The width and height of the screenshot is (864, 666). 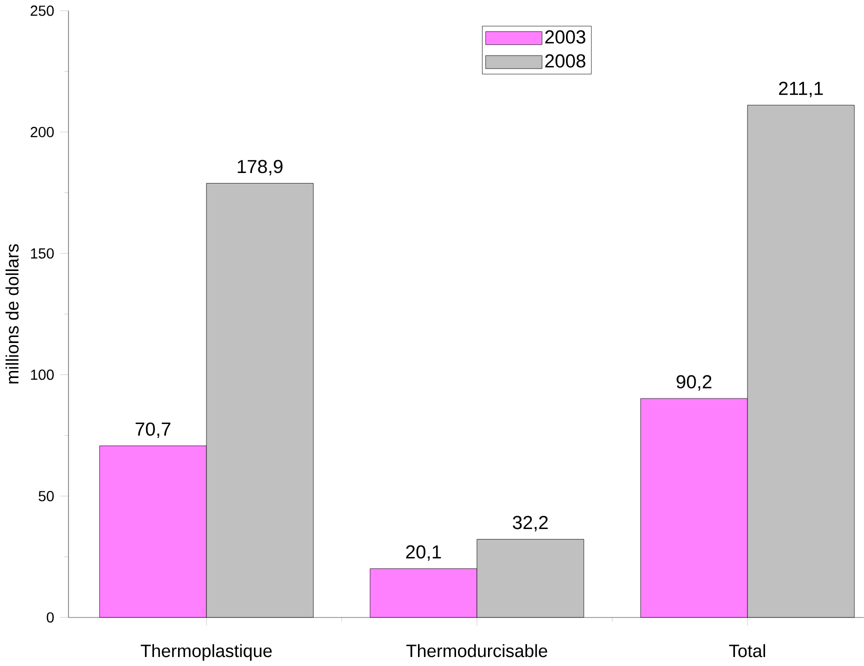 I want to click on data-label: 211,1, so click(x=801, y=90).